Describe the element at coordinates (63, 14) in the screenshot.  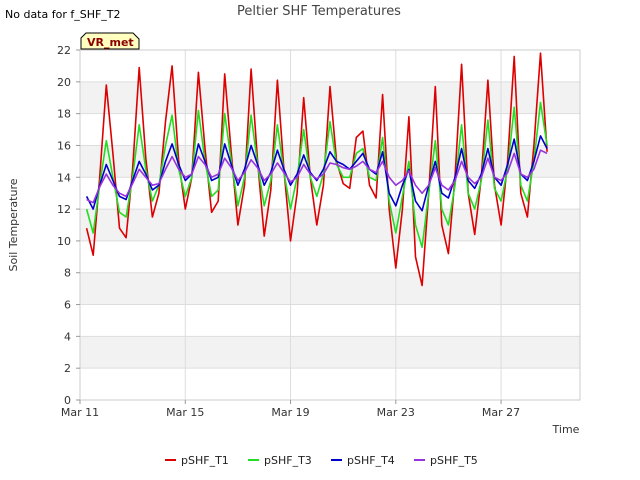
I see `no-data-note: No data for f_SHF_T2` at that location.